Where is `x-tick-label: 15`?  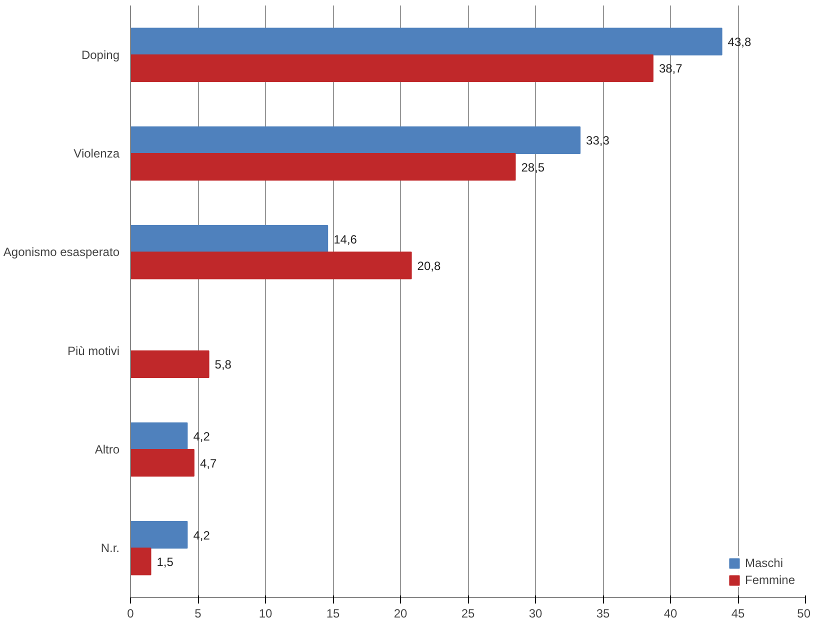 x-tick-label: 15 is located at coordinates (333, 613).